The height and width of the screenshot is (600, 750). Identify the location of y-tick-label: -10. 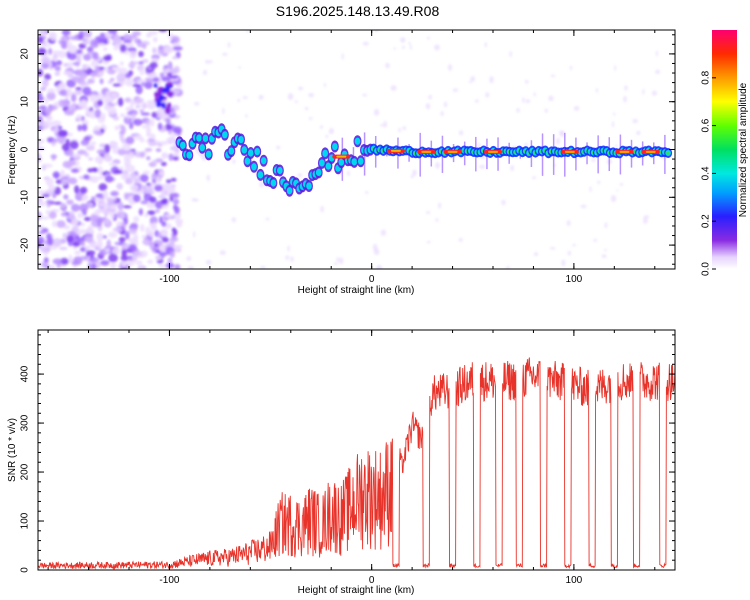
(25, 197).